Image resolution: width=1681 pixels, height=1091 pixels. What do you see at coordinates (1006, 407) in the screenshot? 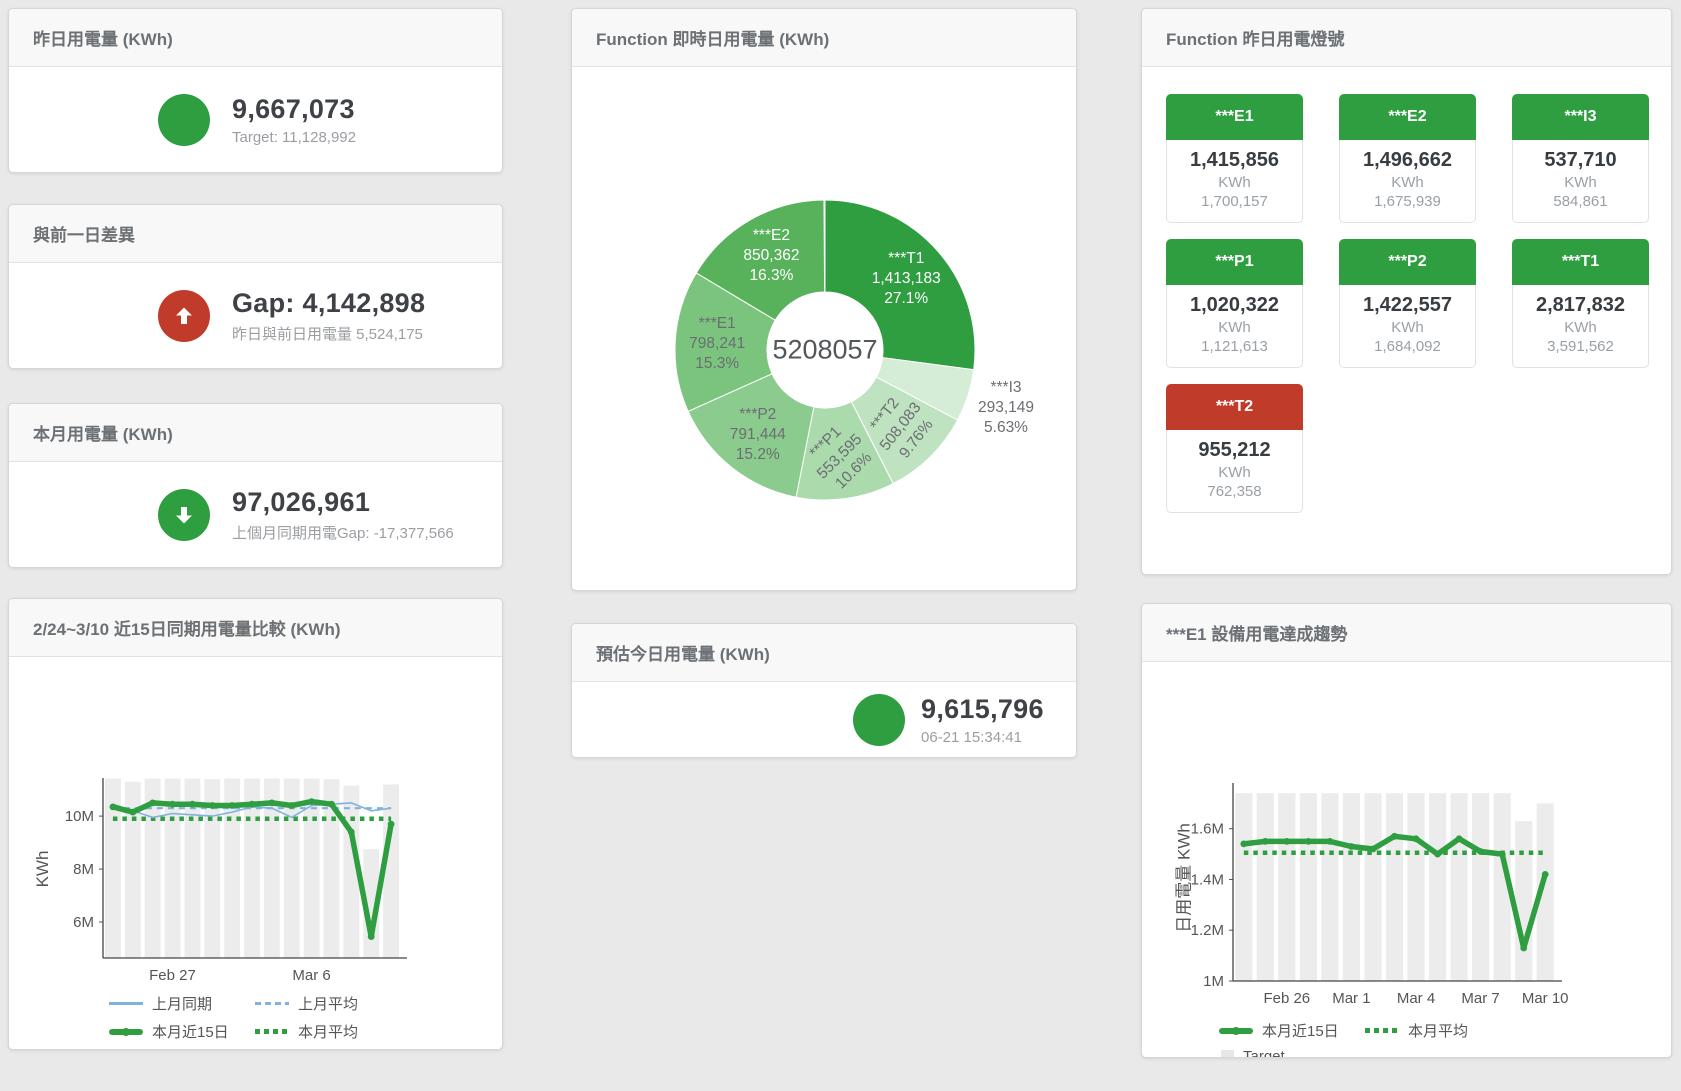
I see `donut-slice-label: ***I3 293,149 5.63%` at bounding box center [1006, 407].